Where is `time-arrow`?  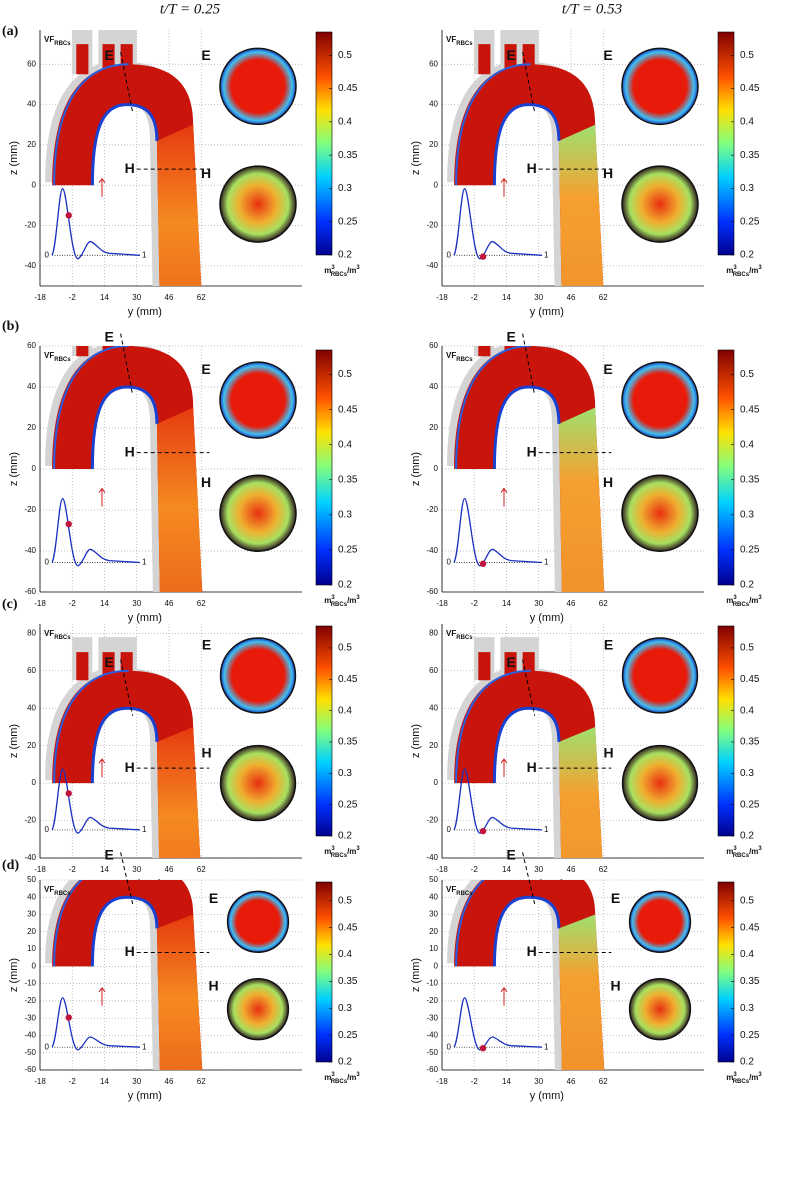 time-arrow is located at coordinates (102, 996).